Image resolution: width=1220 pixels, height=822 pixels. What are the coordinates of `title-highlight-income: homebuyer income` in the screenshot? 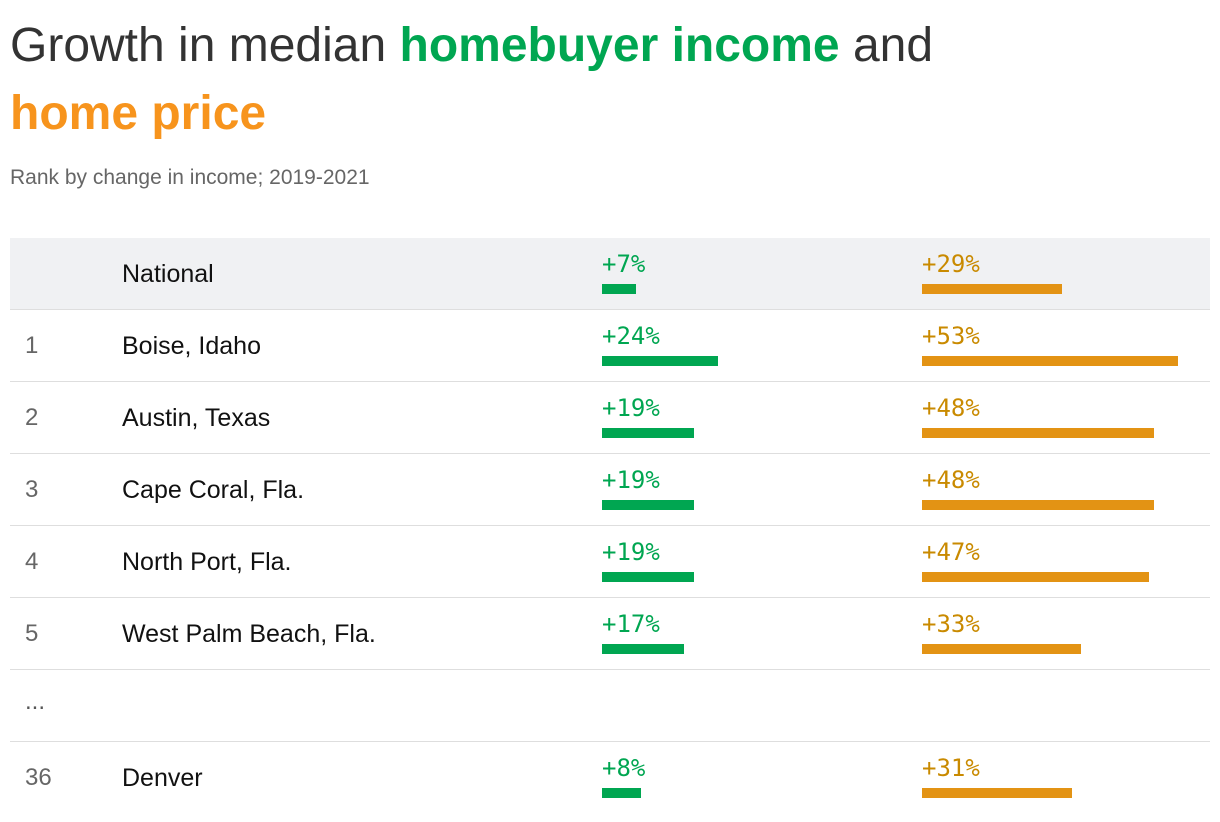 It's located at (619, 45).